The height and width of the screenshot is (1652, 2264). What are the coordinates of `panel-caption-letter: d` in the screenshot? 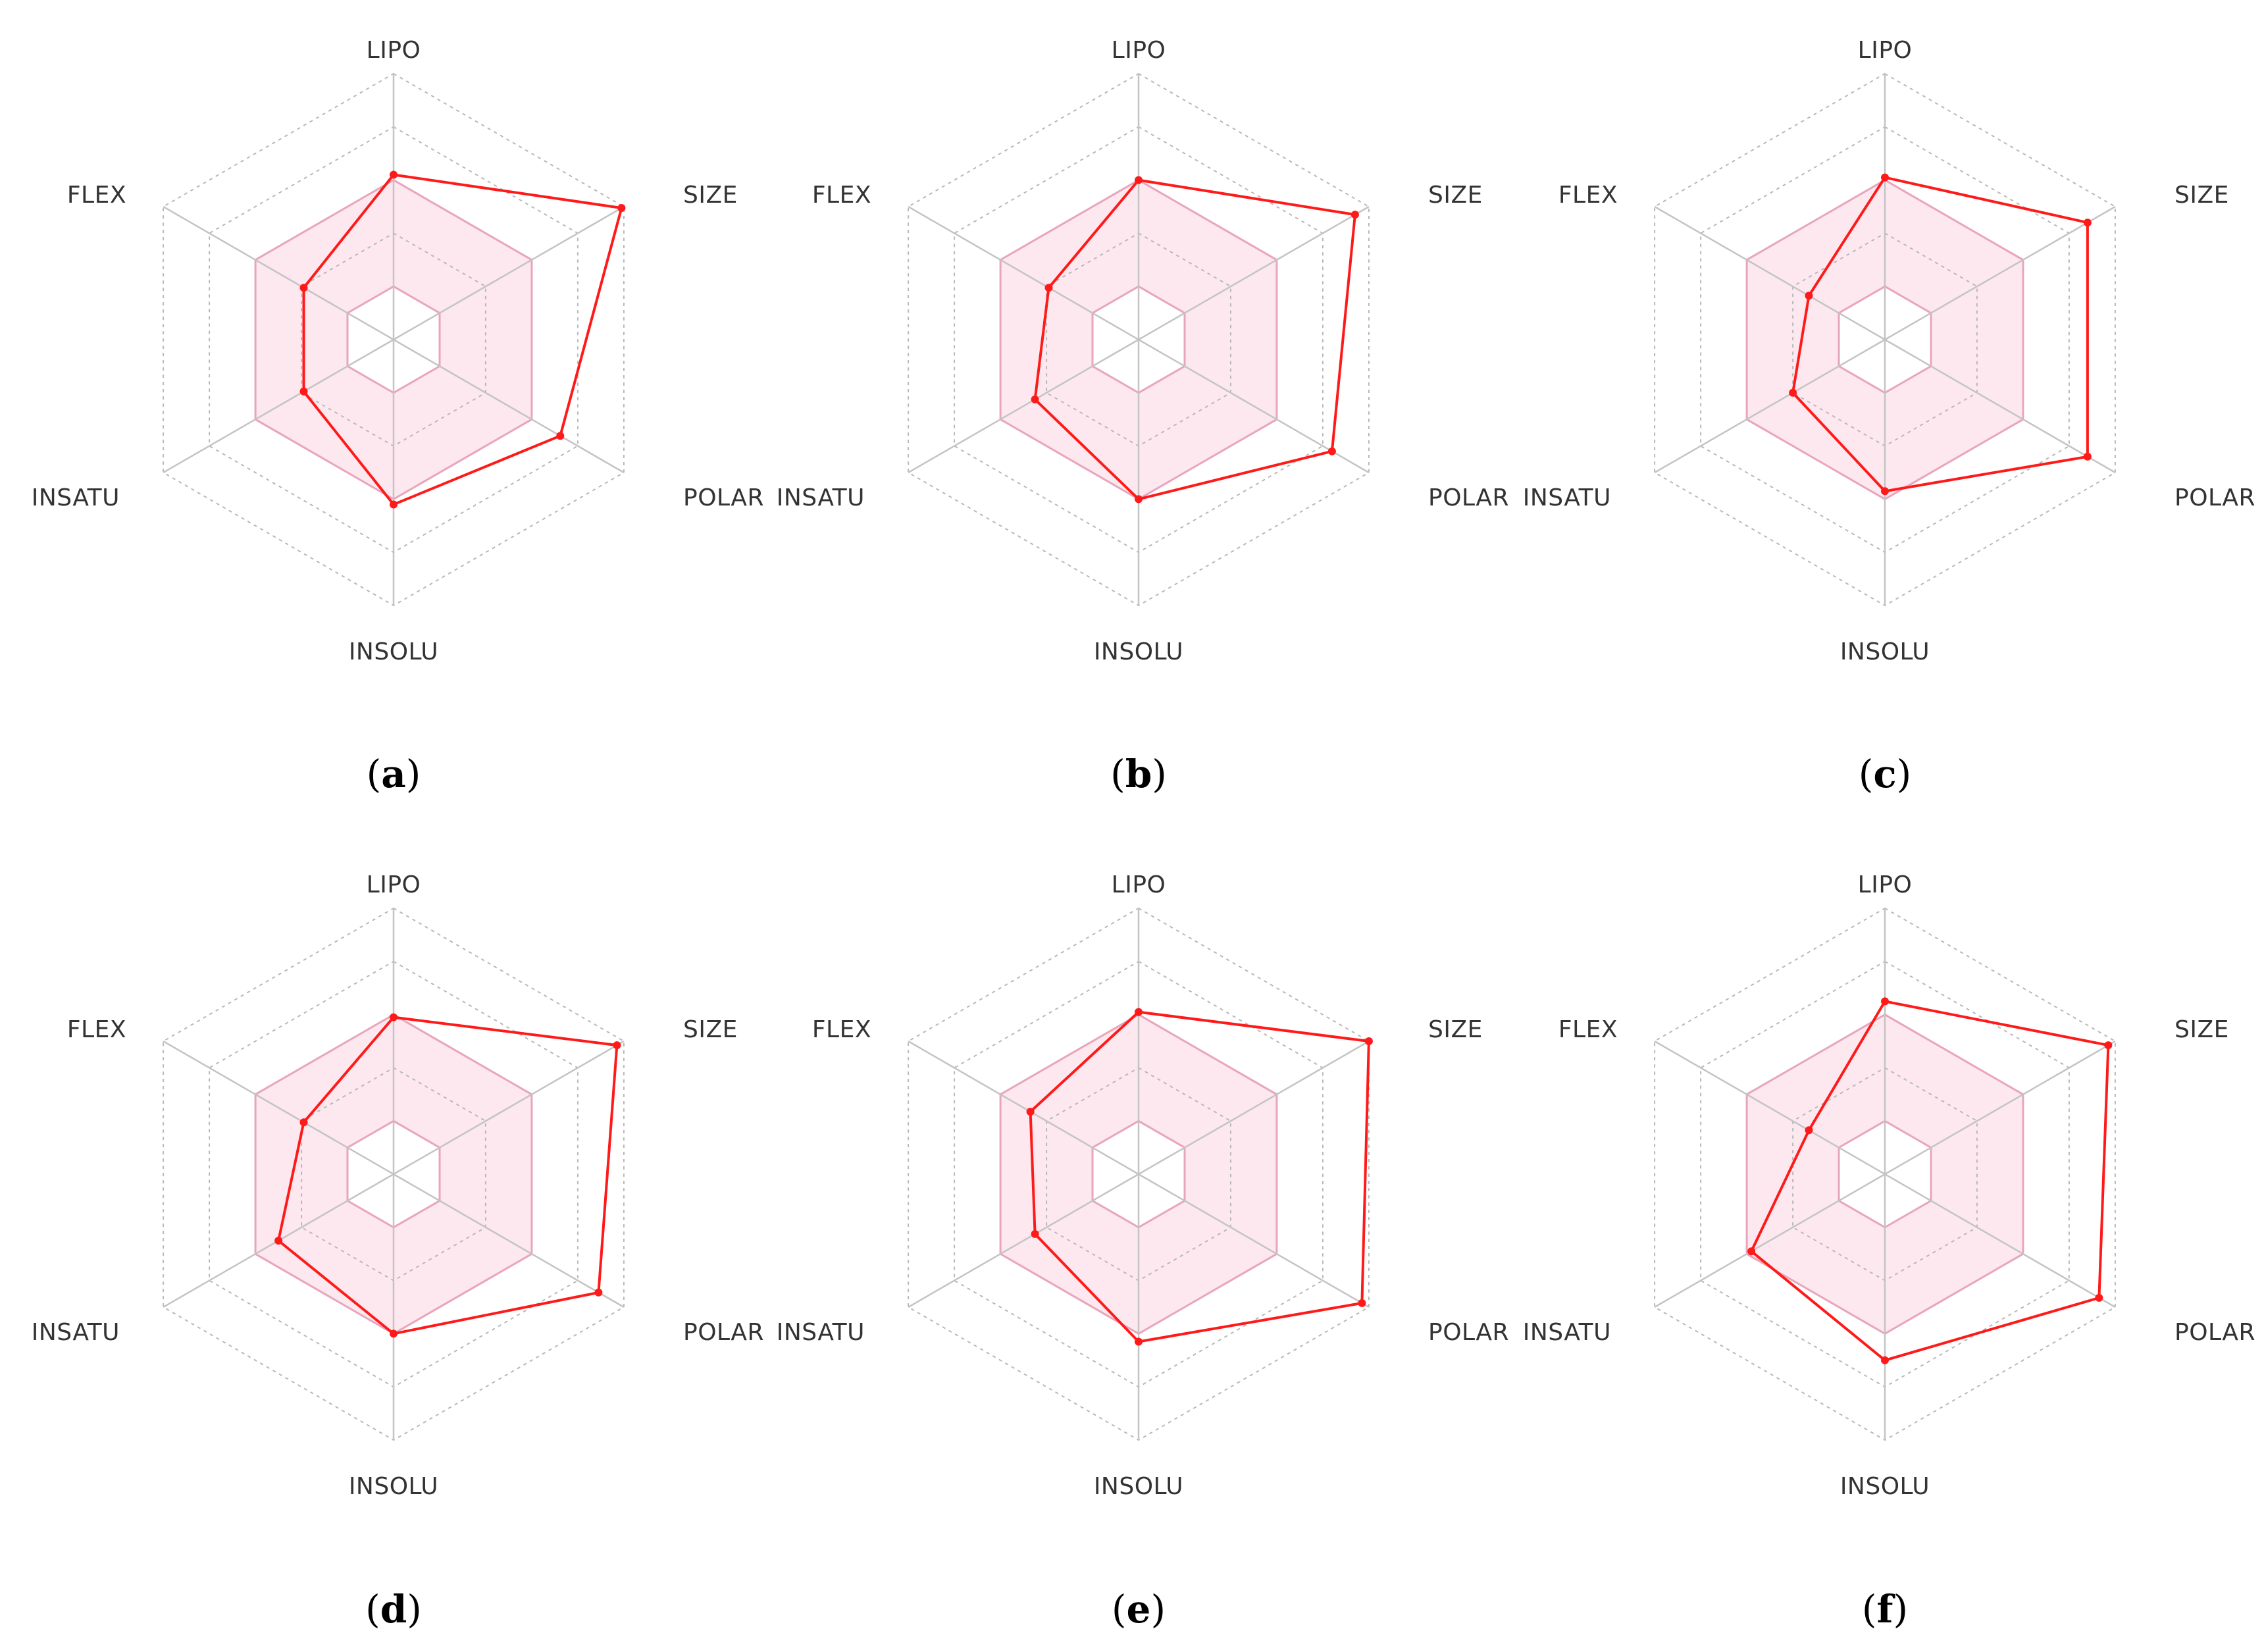 It's located at (393, 1609).